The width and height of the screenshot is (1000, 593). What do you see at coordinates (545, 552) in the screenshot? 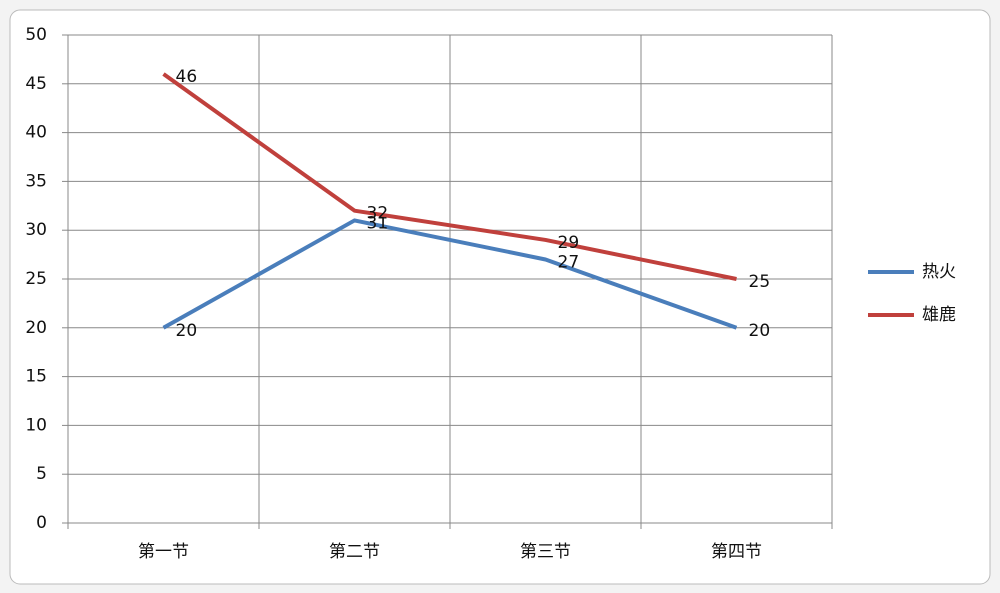
I see `x-tick-label: 第三节` at bounding box center [545, 552].